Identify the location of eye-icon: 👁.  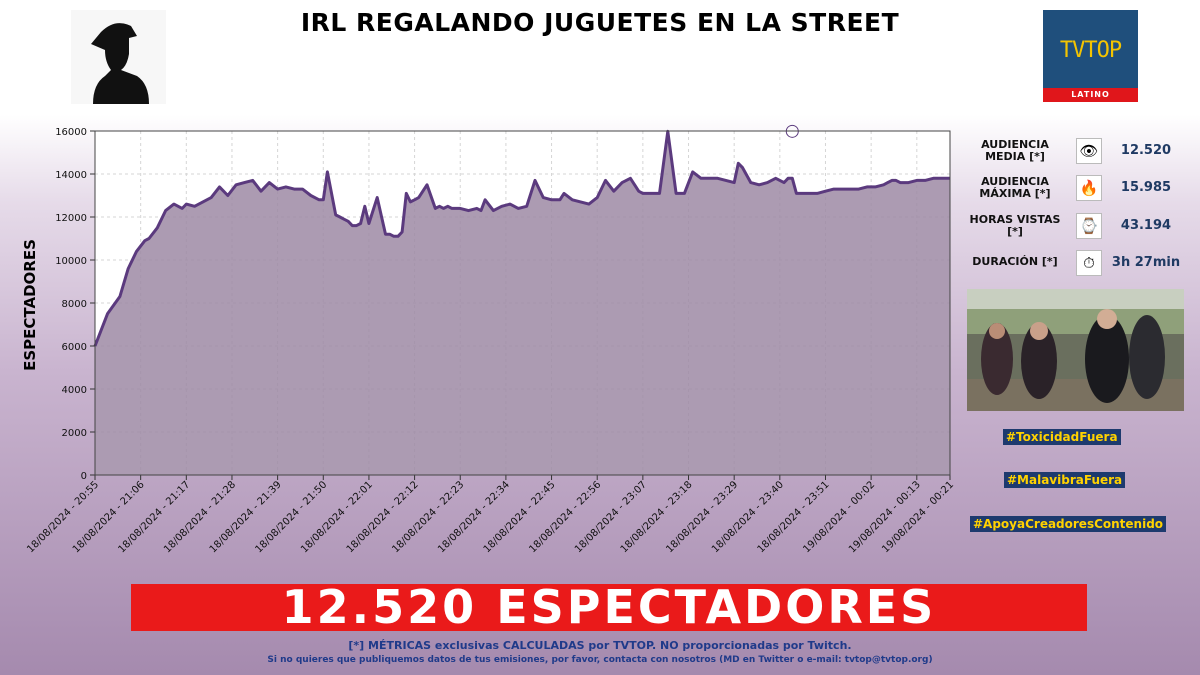
(1089, 151).